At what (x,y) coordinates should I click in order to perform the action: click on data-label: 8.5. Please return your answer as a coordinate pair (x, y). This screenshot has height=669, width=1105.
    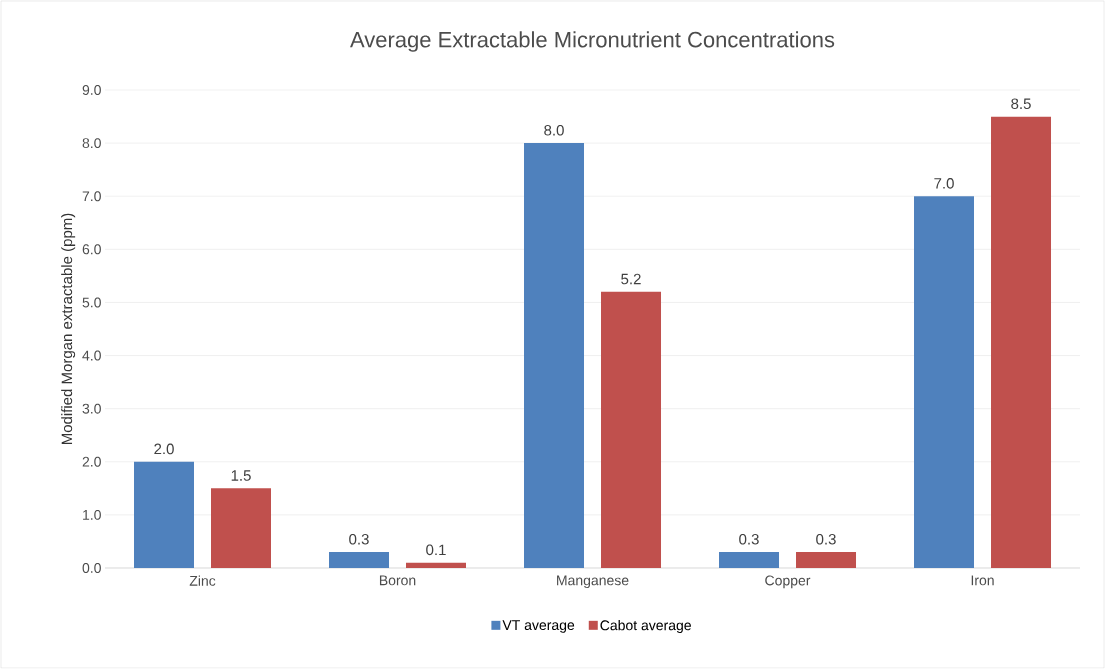
    Looking at the image, I should click on (1021, 104).